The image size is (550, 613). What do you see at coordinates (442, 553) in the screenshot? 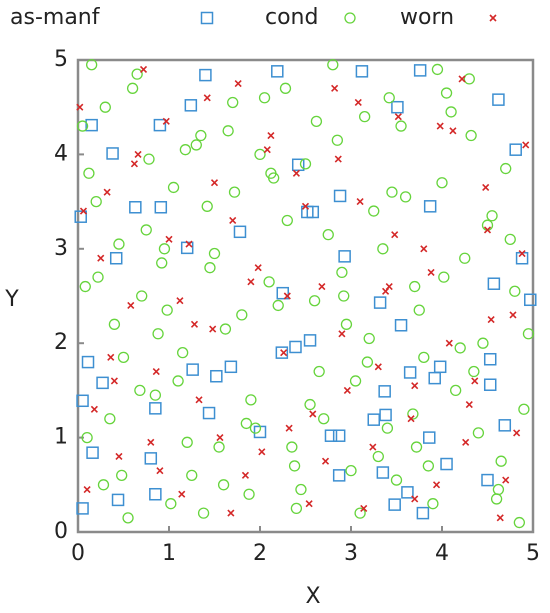
I see `x-tick-label: 4` at bounding box center [442, 553].